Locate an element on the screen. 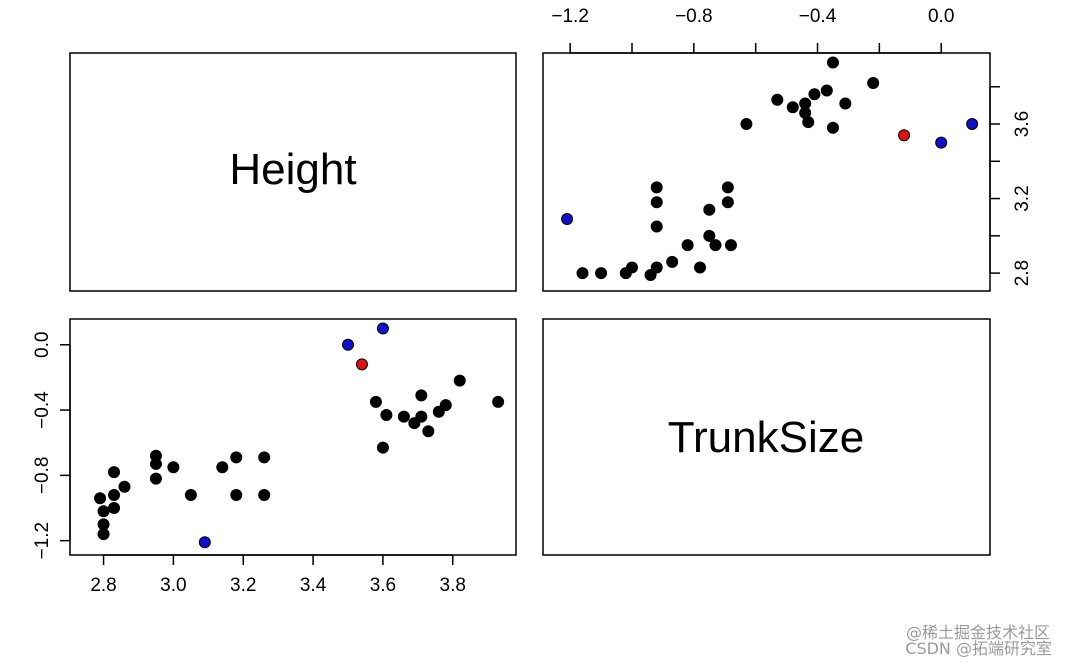 The height and width of the screenshot is (667, 1068). x-tick-label-height: 3.4 is located at coordinates (313, 585).